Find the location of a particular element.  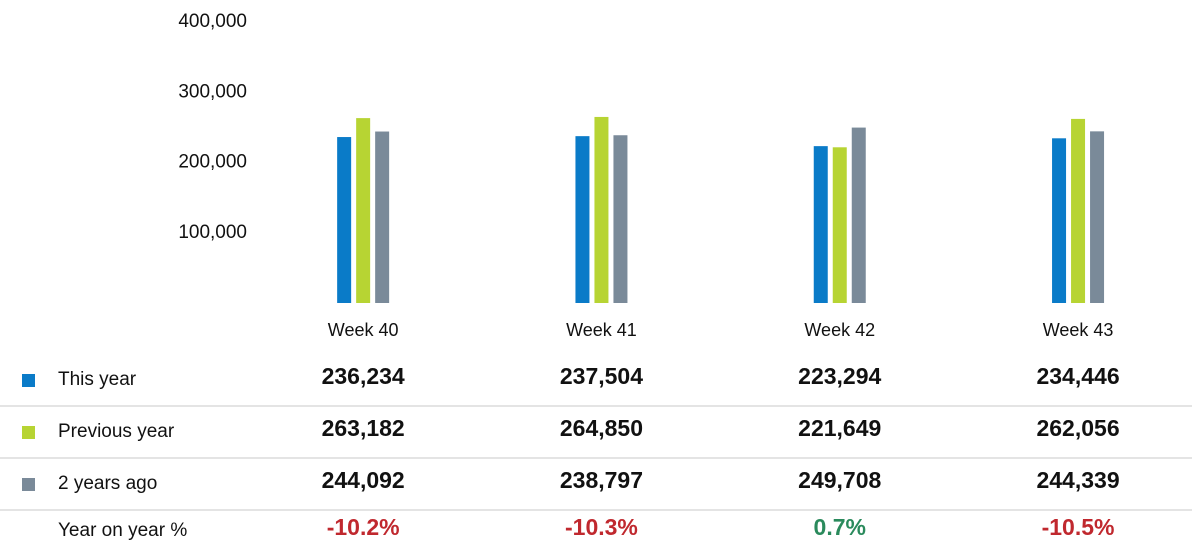

table-value: 223,294 is located at coordinates (839, 376).